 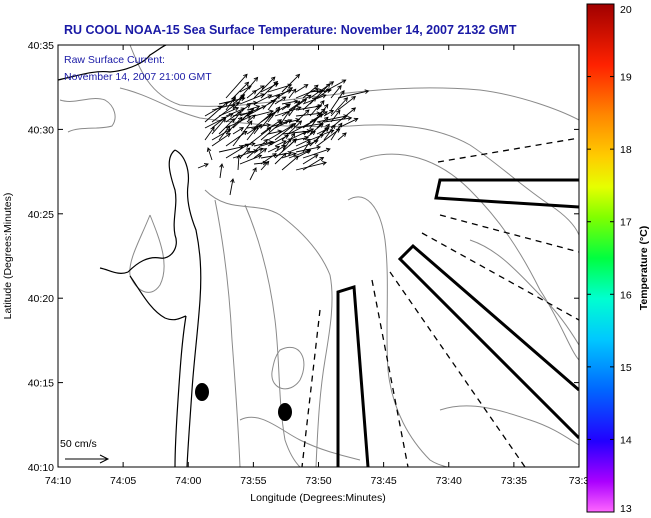 What do you see at coordinates (506, 193) in the screenshot?
I see `transect-box-east` at bounding box center [506, 193].